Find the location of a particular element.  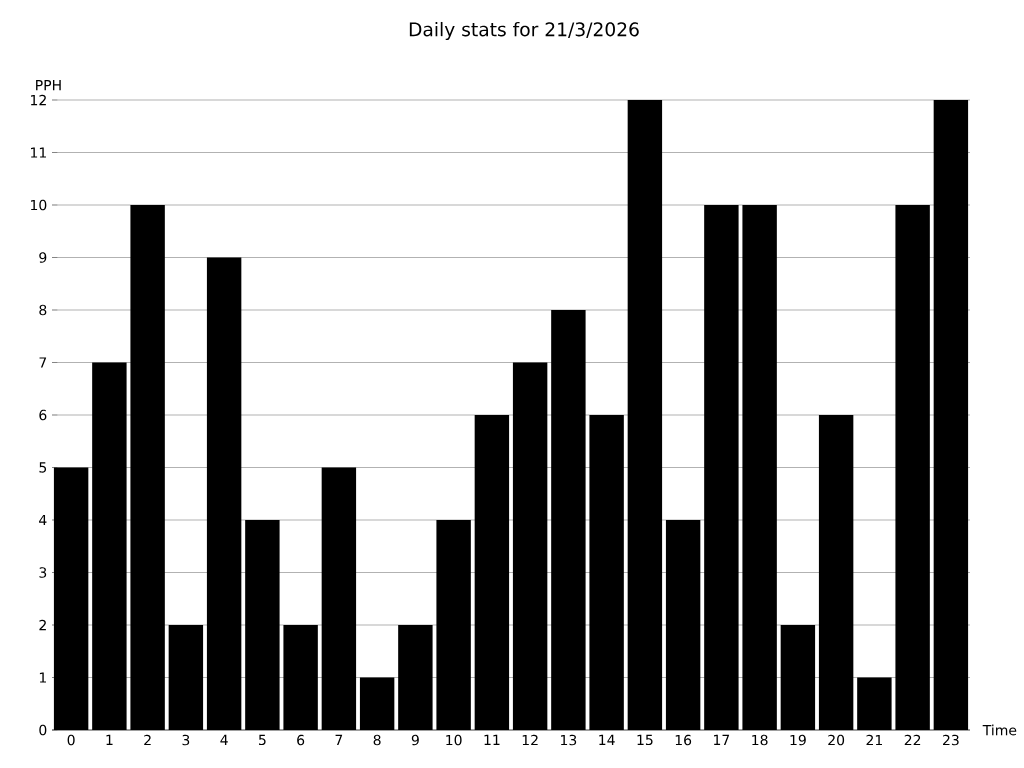

y-tick-label: 3 is located at coordinates (43, 572).